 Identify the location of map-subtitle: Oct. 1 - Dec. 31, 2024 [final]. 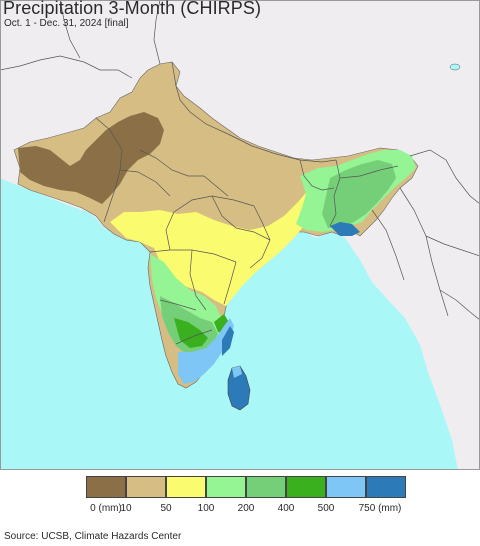
(66, 23).